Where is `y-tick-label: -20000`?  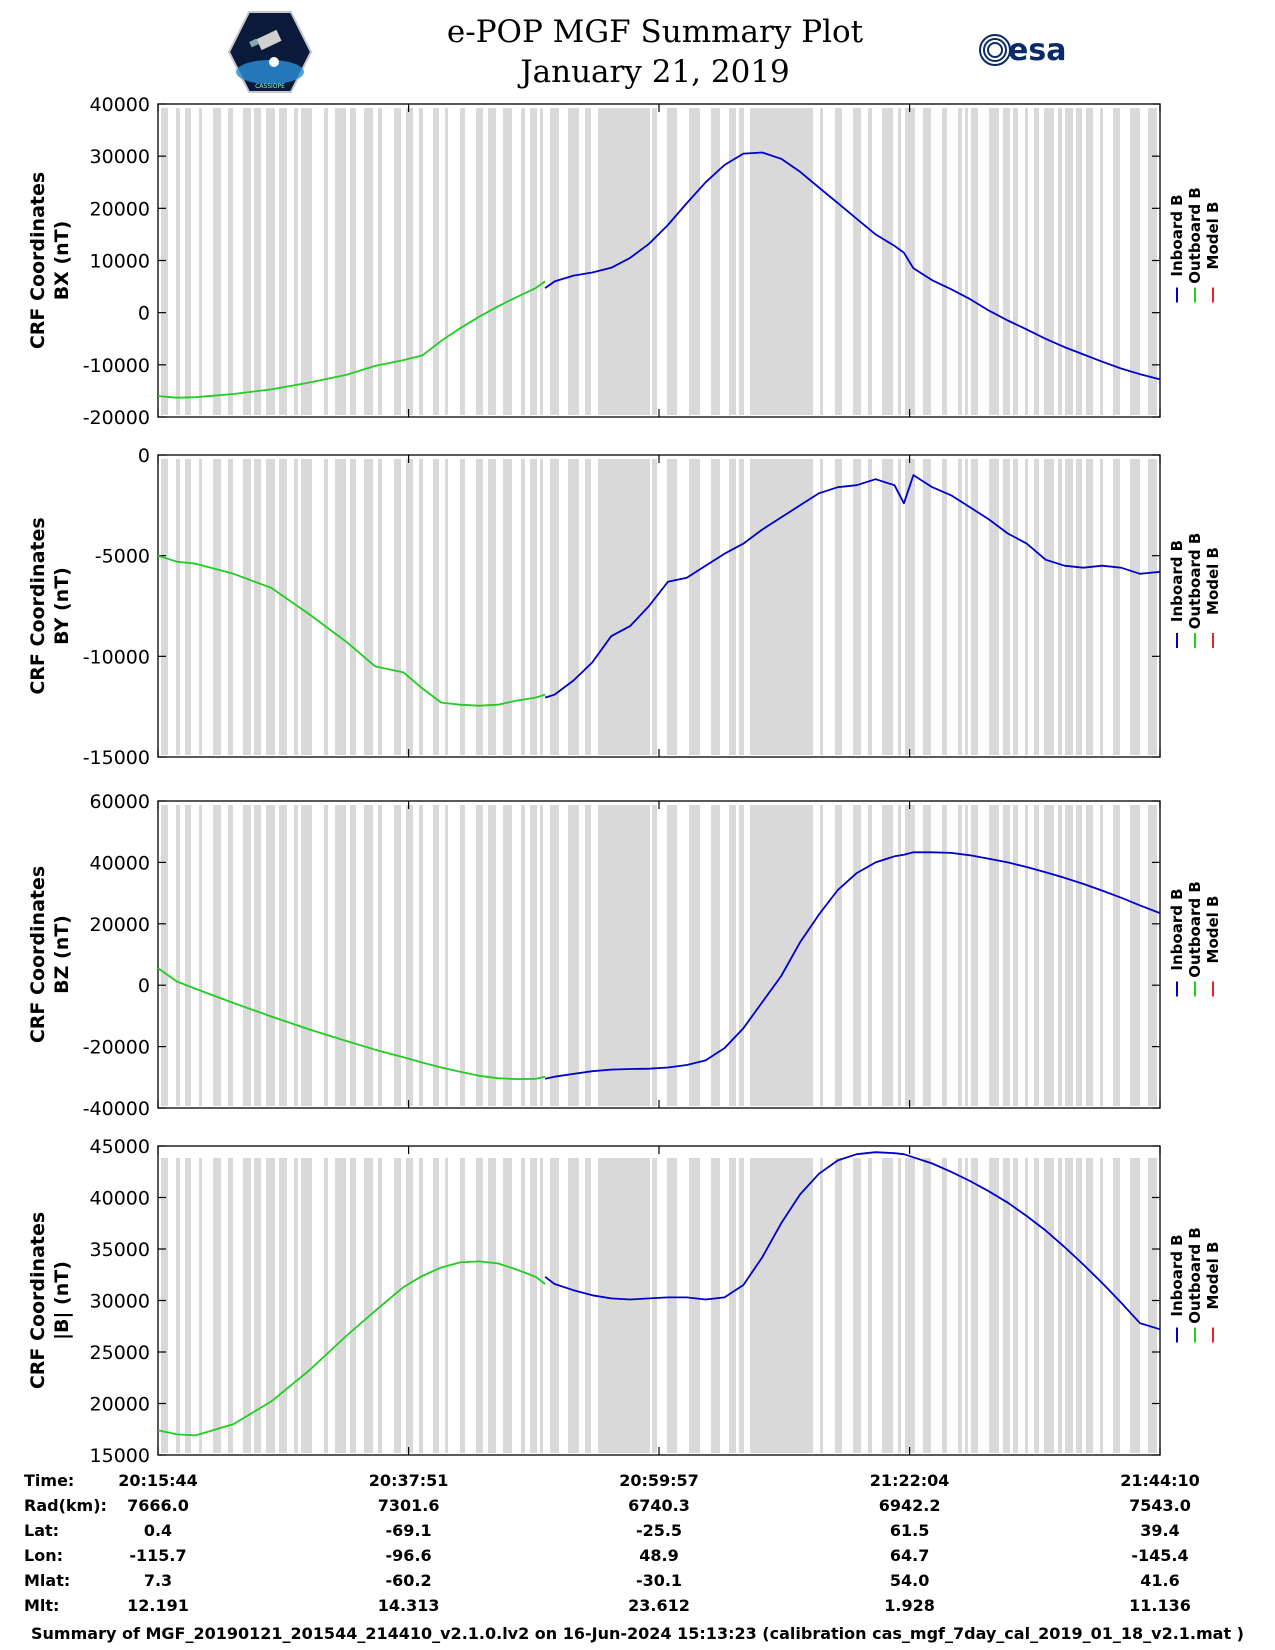
y-tick-label: -20000 is located at coordinates (116, 418).